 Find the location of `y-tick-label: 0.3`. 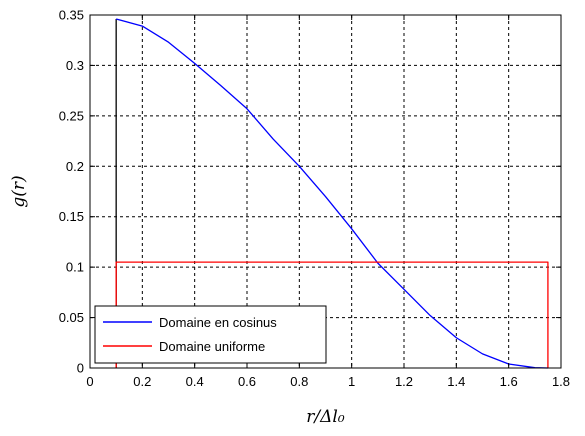

y-tick-label: 0.3 is located at coordinates (75, 65).